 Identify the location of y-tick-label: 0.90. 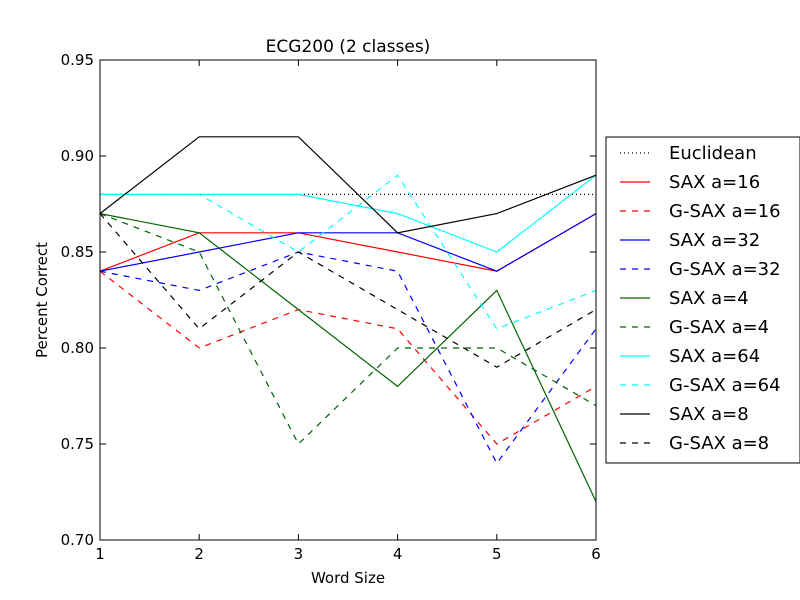
(77, 156).